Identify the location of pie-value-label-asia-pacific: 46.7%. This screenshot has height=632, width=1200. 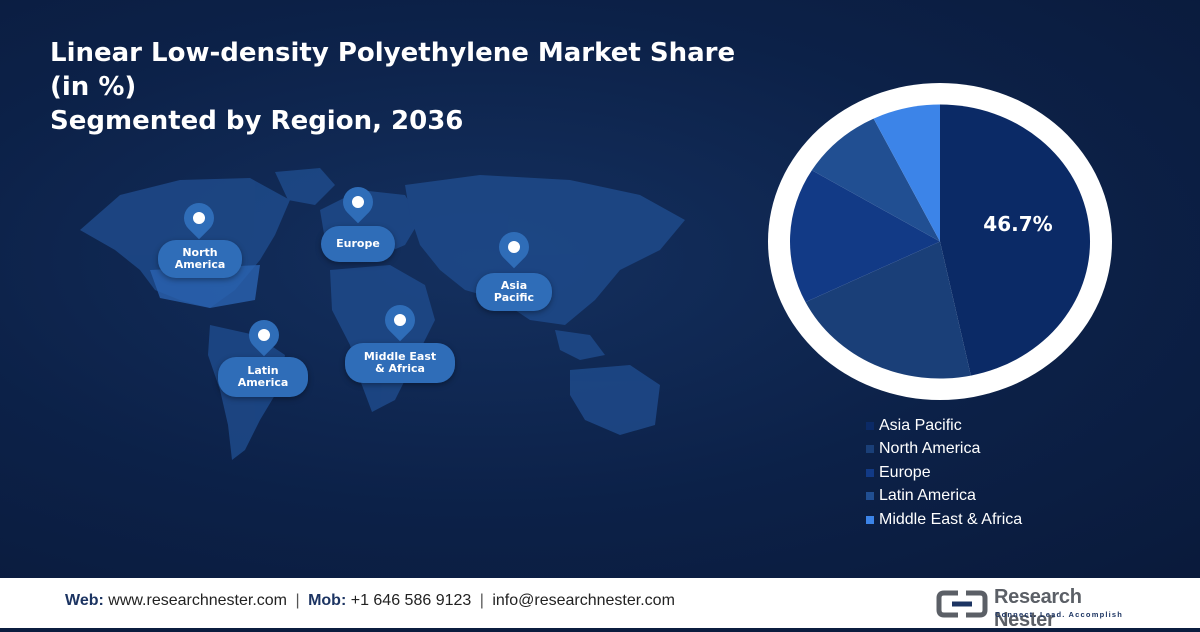
(1017, 224).